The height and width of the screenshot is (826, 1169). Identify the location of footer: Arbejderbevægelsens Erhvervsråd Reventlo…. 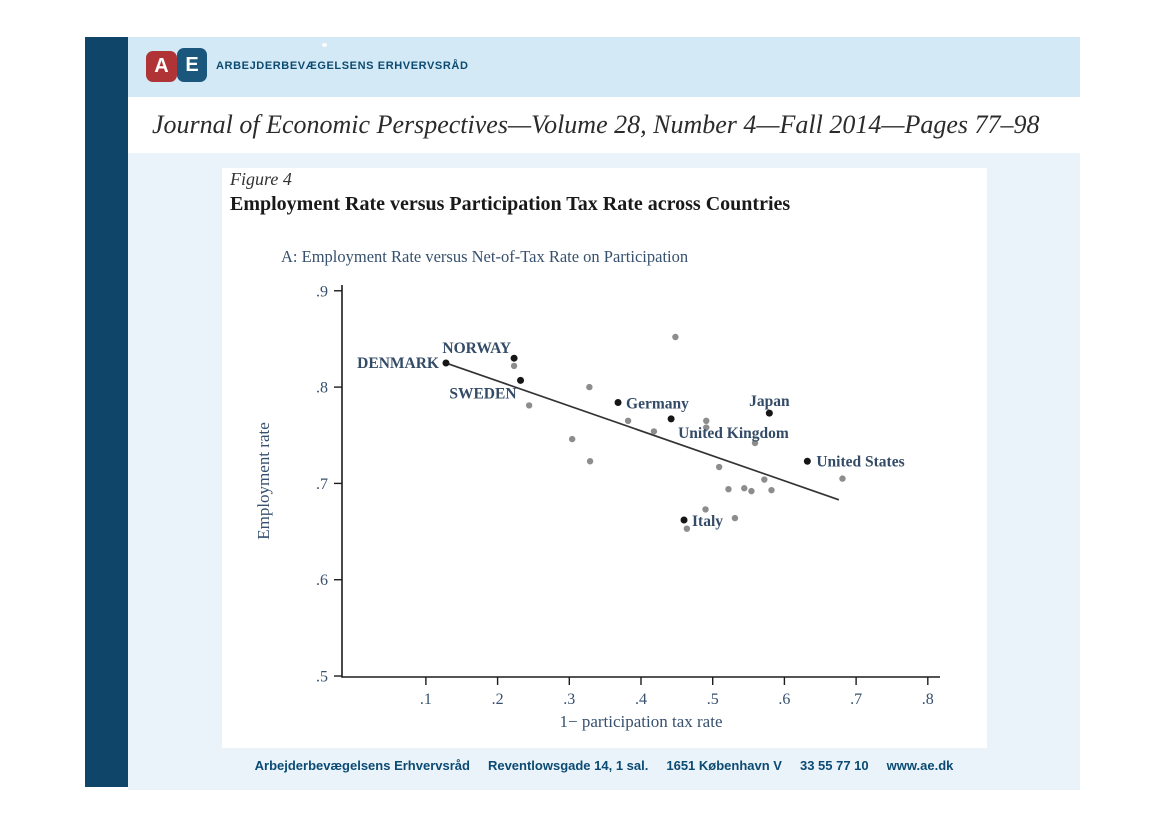
(604, 765).